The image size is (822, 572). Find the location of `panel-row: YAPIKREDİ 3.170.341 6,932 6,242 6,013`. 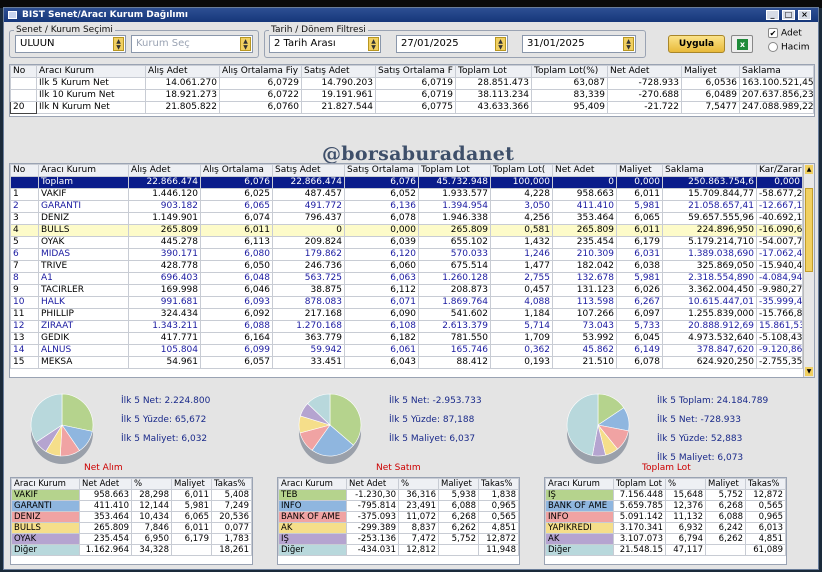

panel-row: YAPIKREDİ 3.170.341 6,932 6,242 6,013 is located at coordinates (665, 528).